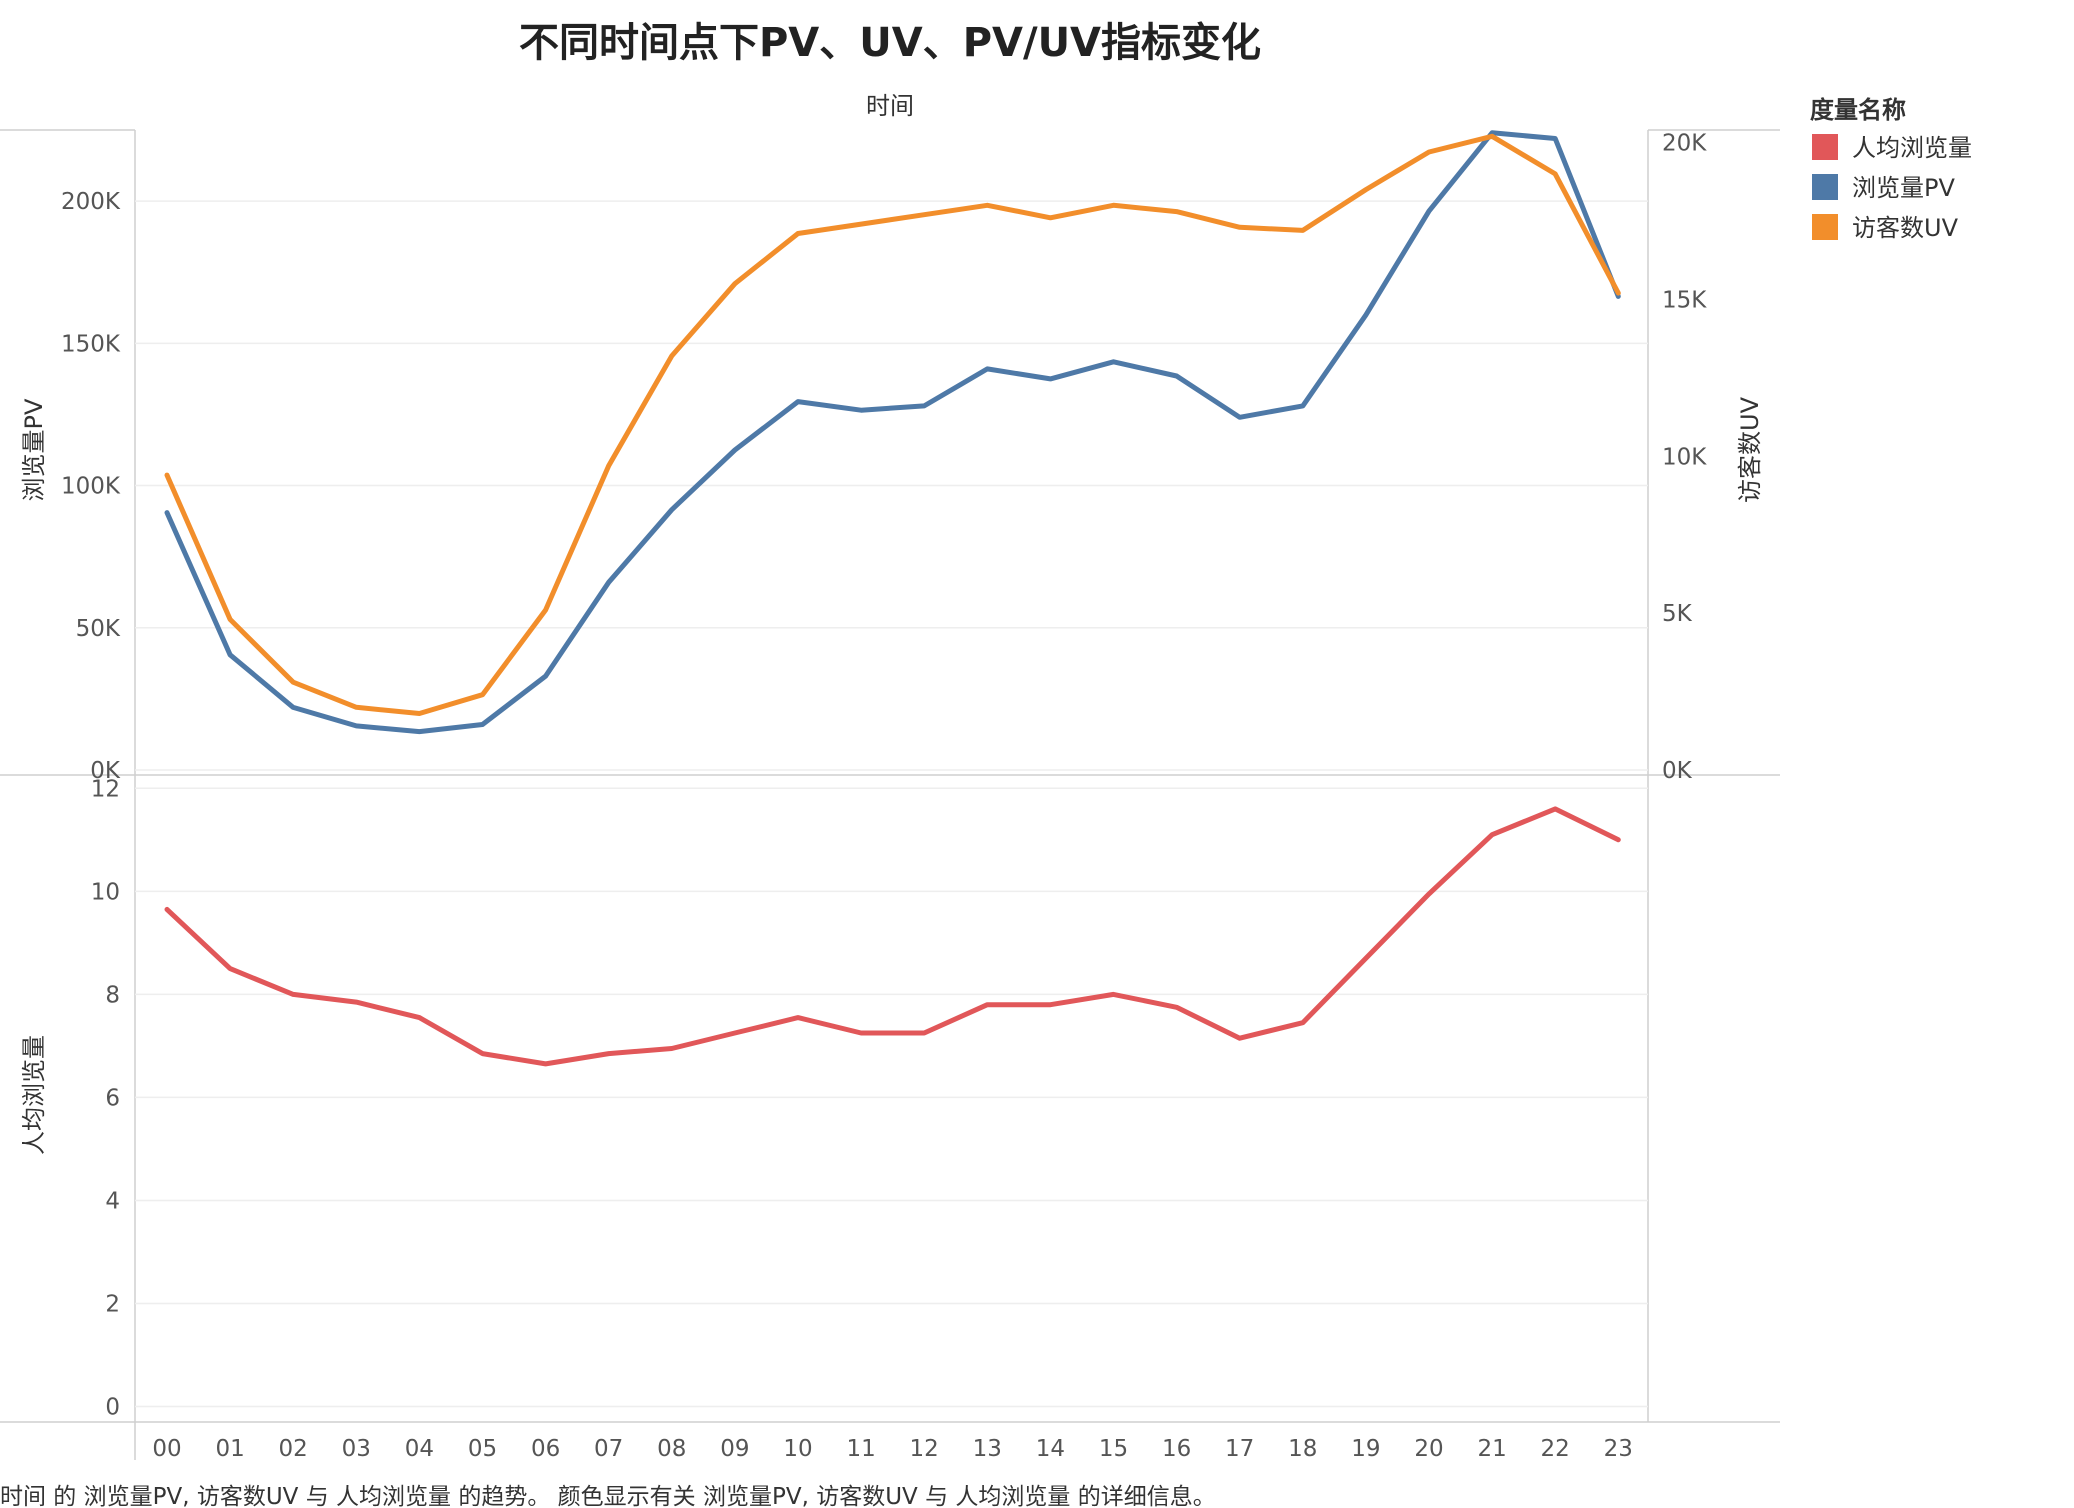 Image resolution: width=2074 pixels, height=1508 pixels. Describe the element at coordinates (545, 1449) in the screenshot. I see `x-tick-label: 06` at that location.